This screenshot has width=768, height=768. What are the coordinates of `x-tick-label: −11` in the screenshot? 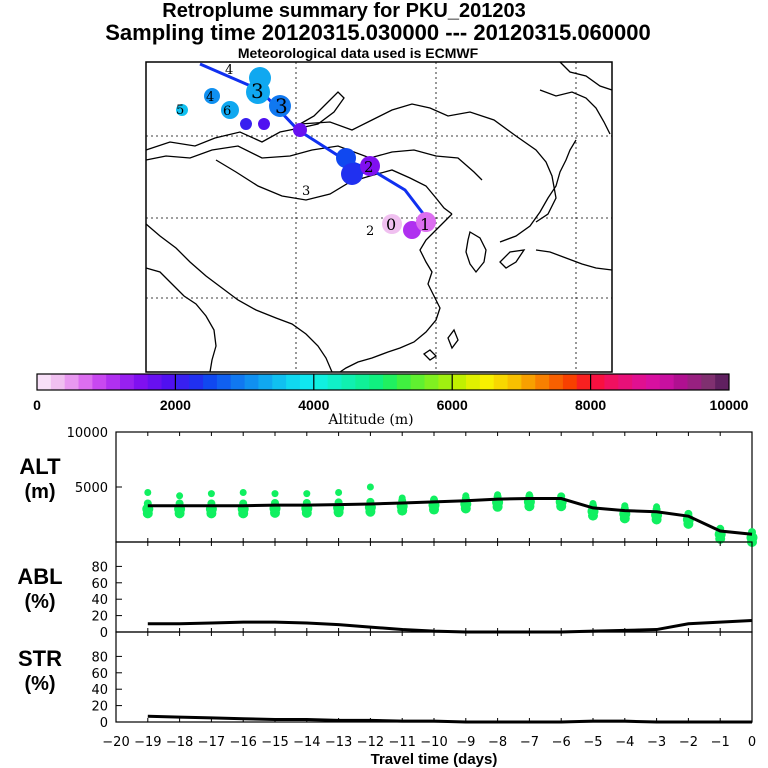 It's located at (401, 742).